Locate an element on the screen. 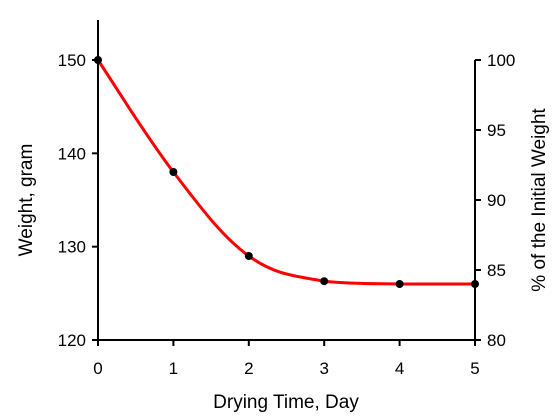  x-tick-label: 2 is located at coordinates (248, 368).